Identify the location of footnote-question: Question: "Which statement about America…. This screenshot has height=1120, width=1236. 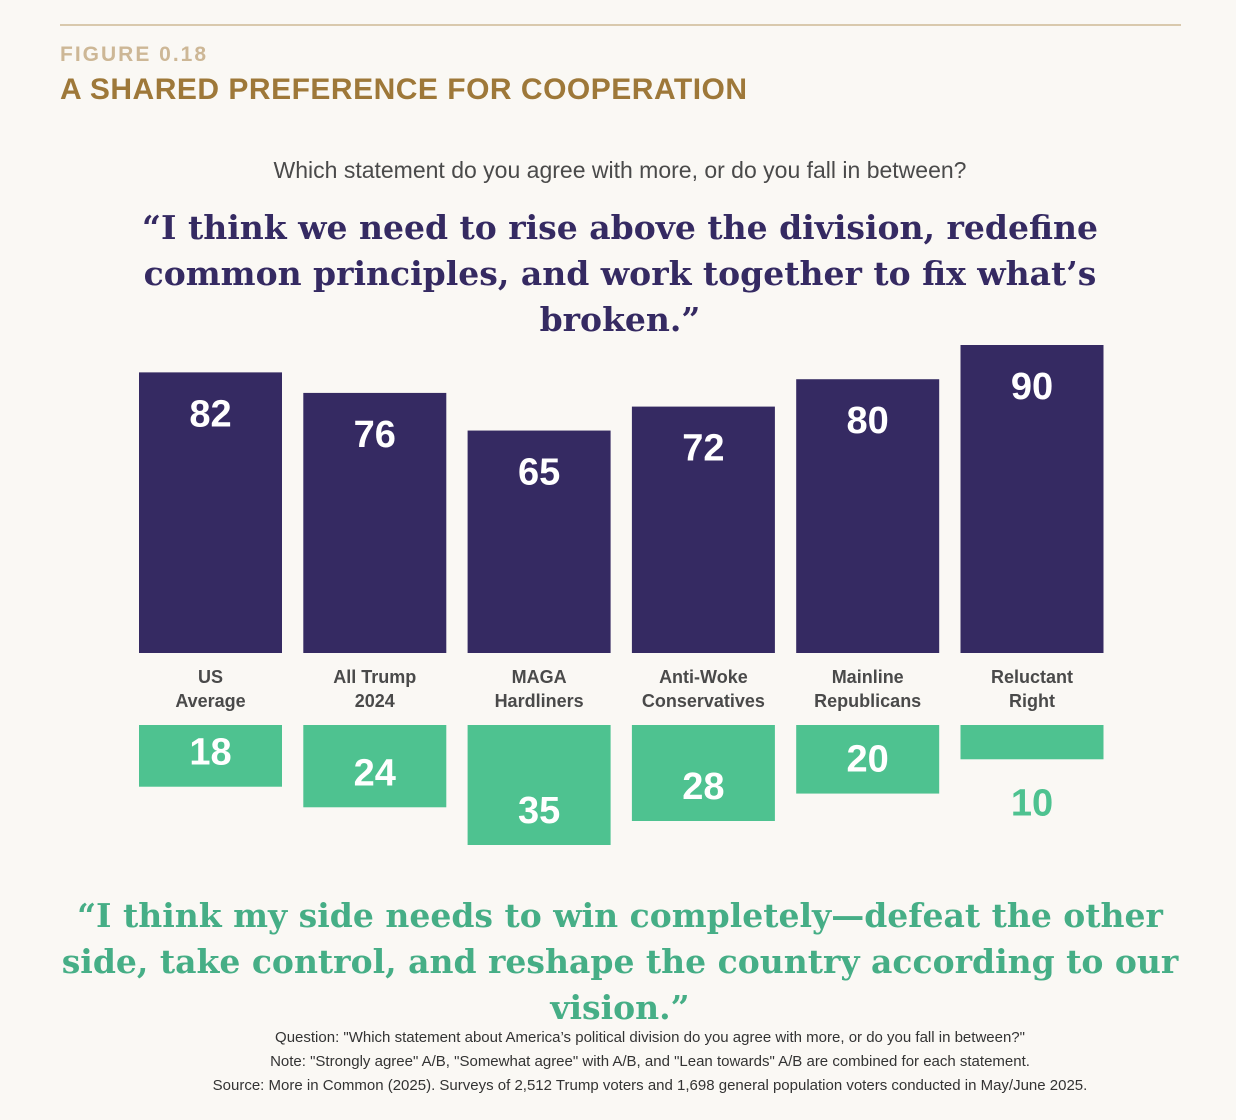
(650, 1037).